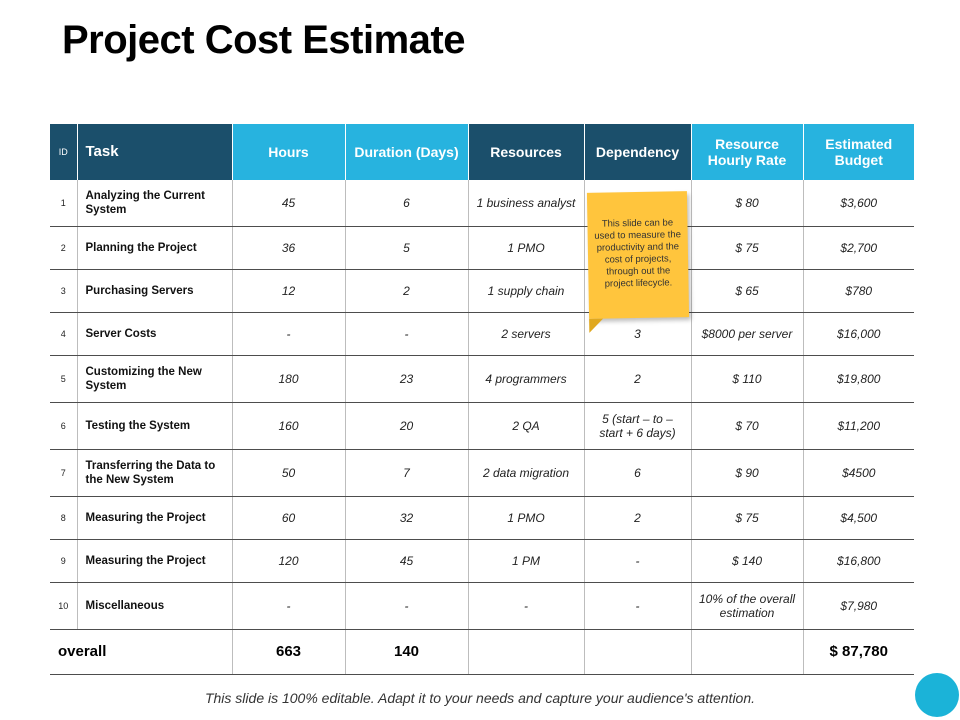 This screenshot has height=720, width=960. I want to click on cell-rate: $ 65, so click(747, 291).